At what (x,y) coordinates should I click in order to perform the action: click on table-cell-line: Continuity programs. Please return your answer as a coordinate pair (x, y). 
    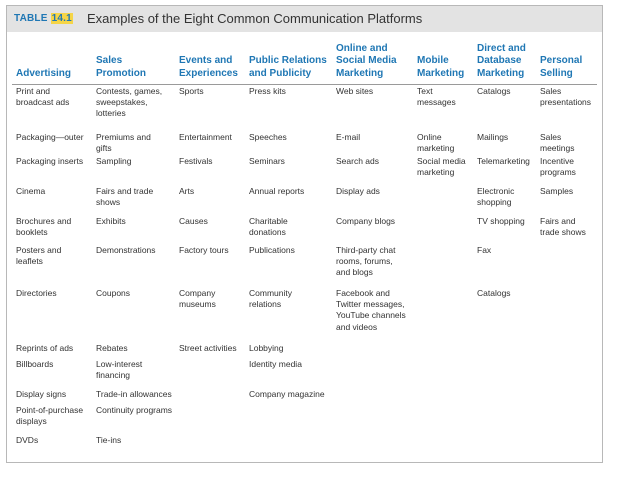
    Looking at the image, I should click on (134, 410).